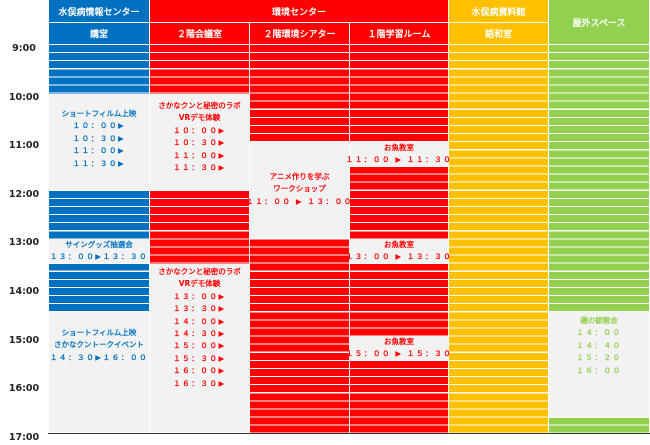 The width and height of the screenshot is (650, 445). I want to click on header-room-1f-learning-label: １階学習ルーム, so click(399, 35).